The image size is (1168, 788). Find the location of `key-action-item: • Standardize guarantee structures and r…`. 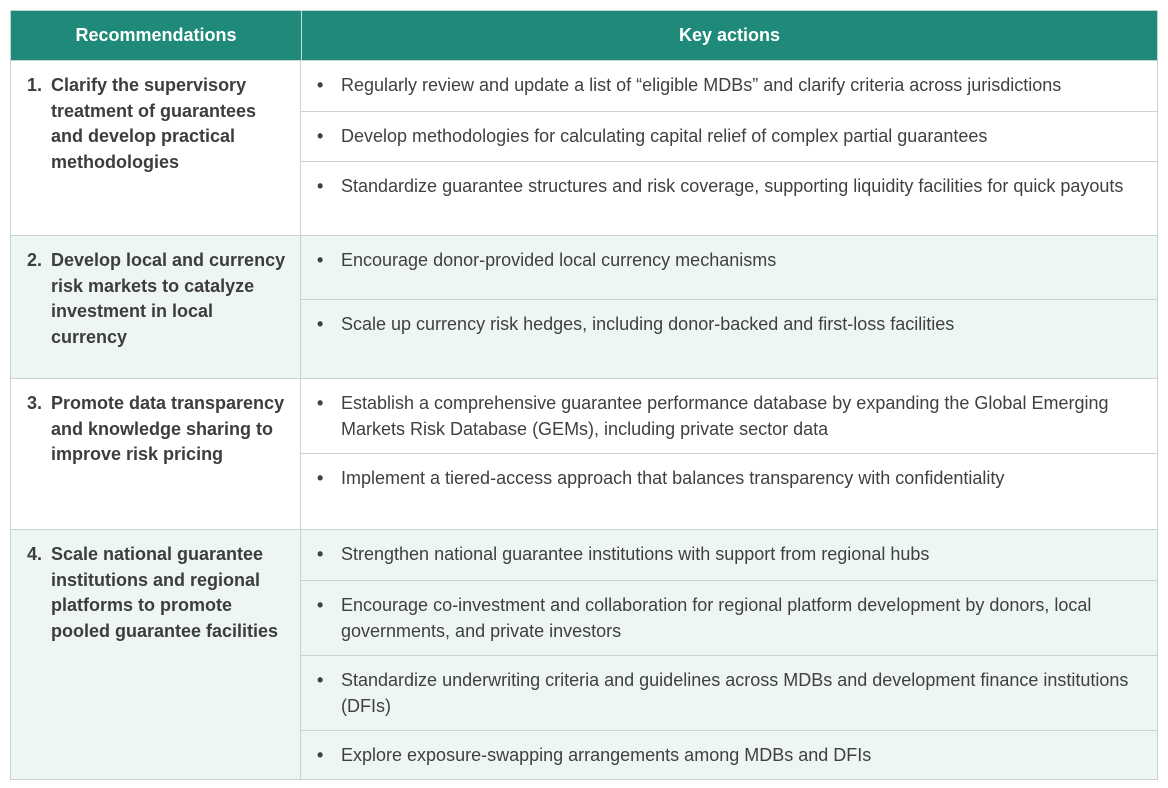

key-action-item: • Standardize guarantee structures and r… is located at coordinates (729, 198).